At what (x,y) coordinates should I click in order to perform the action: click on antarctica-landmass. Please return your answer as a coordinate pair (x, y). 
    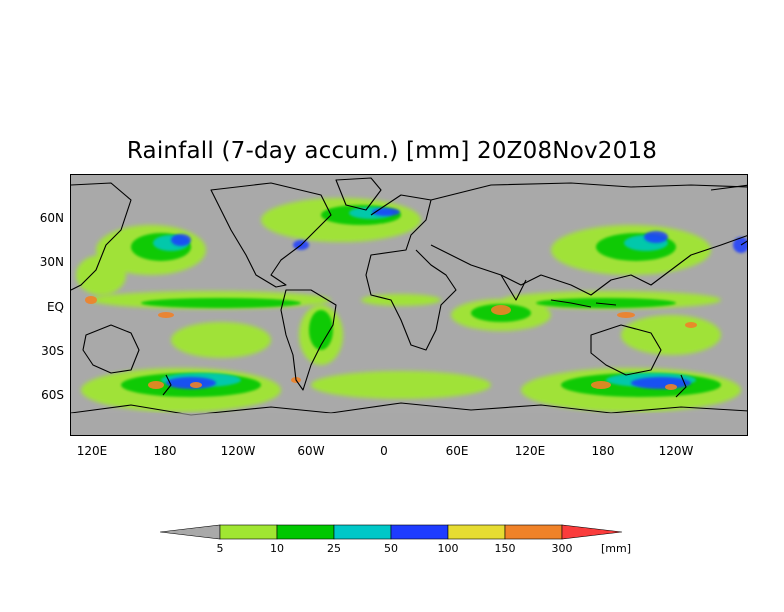
    Looking at the image, I should click on (409, 424).